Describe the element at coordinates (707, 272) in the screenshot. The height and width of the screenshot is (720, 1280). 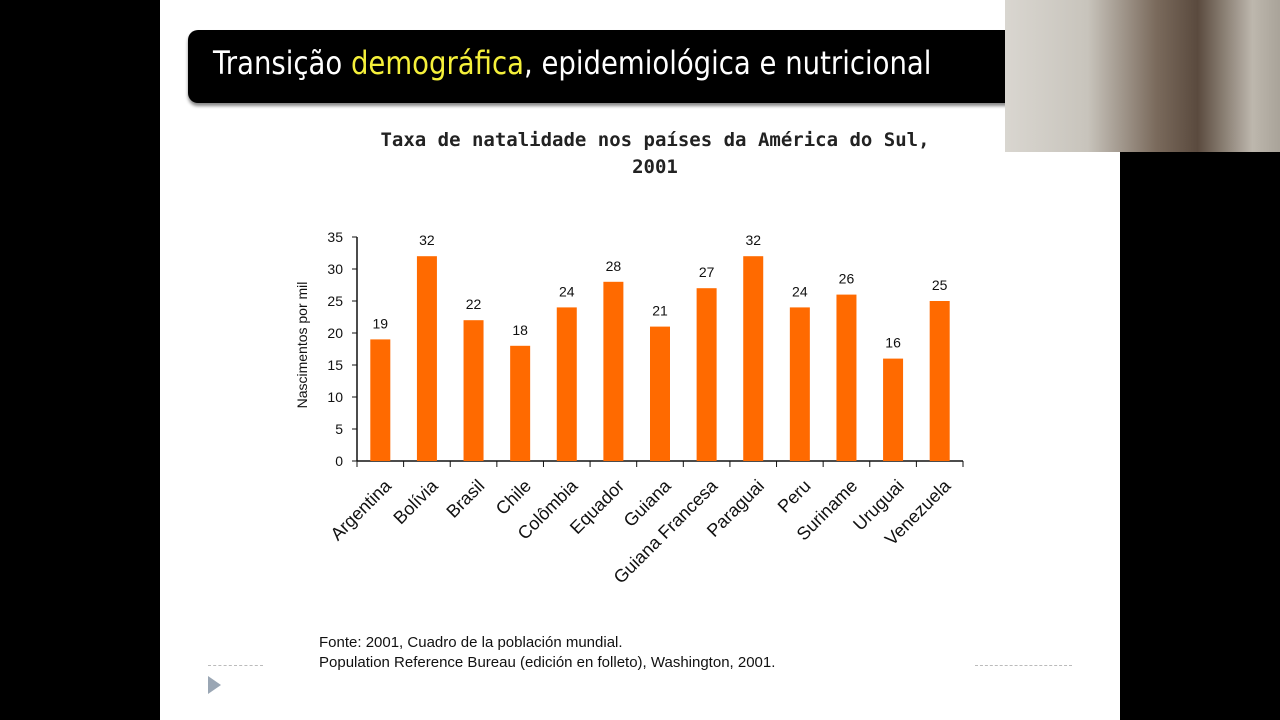
I see `data-label: 27` at that location.